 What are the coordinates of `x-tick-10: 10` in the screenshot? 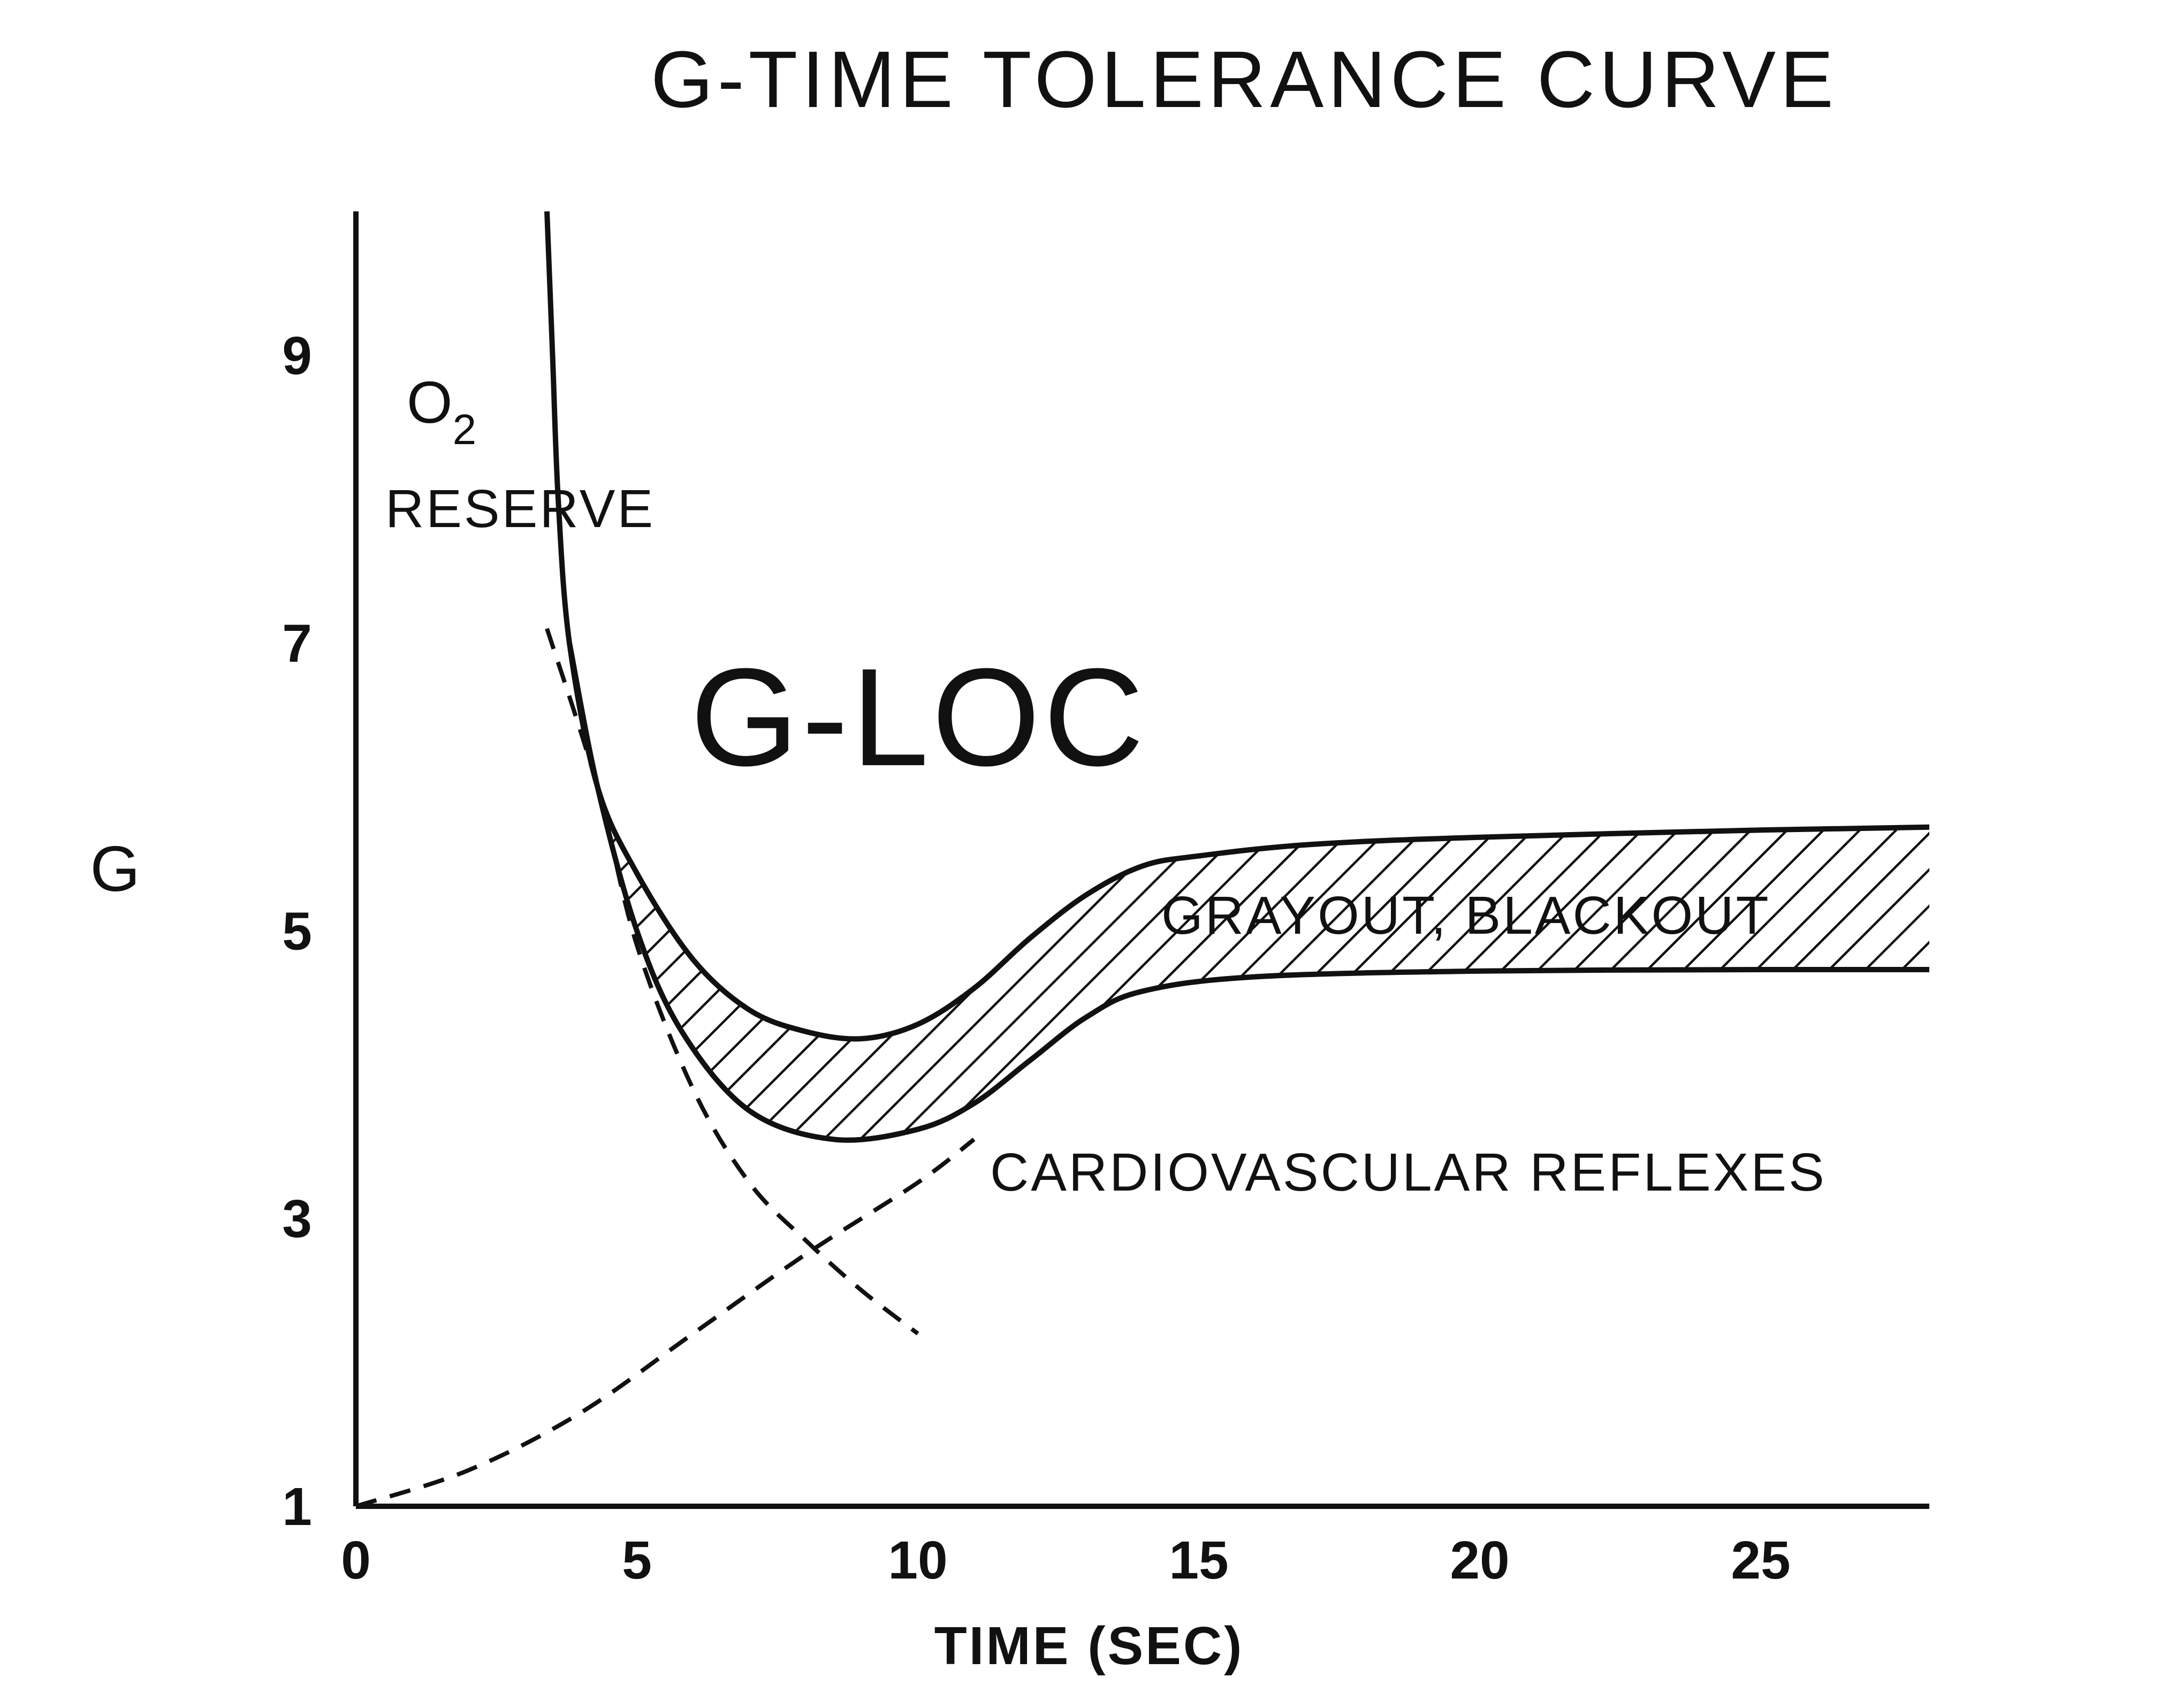 It's located at (917, 1560).